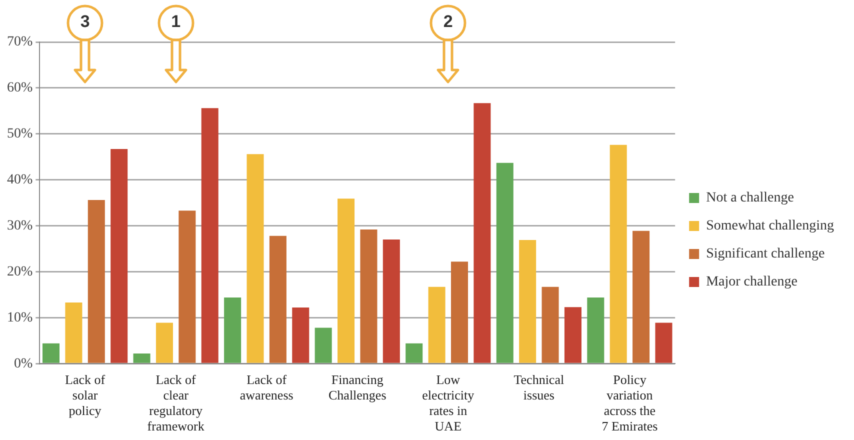 This screenshot has height=440, width=854. I want to click on legend-label: Major challenge, so click(752, 282).